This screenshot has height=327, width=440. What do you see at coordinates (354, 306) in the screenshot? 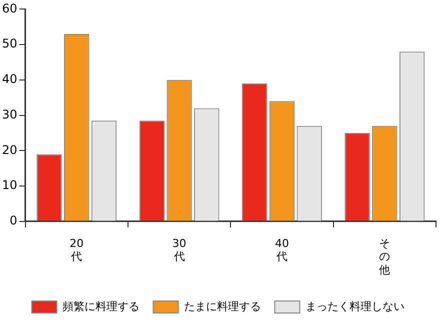
I see `legend-label: まったく料理しない` at bounding box center [354, 306].